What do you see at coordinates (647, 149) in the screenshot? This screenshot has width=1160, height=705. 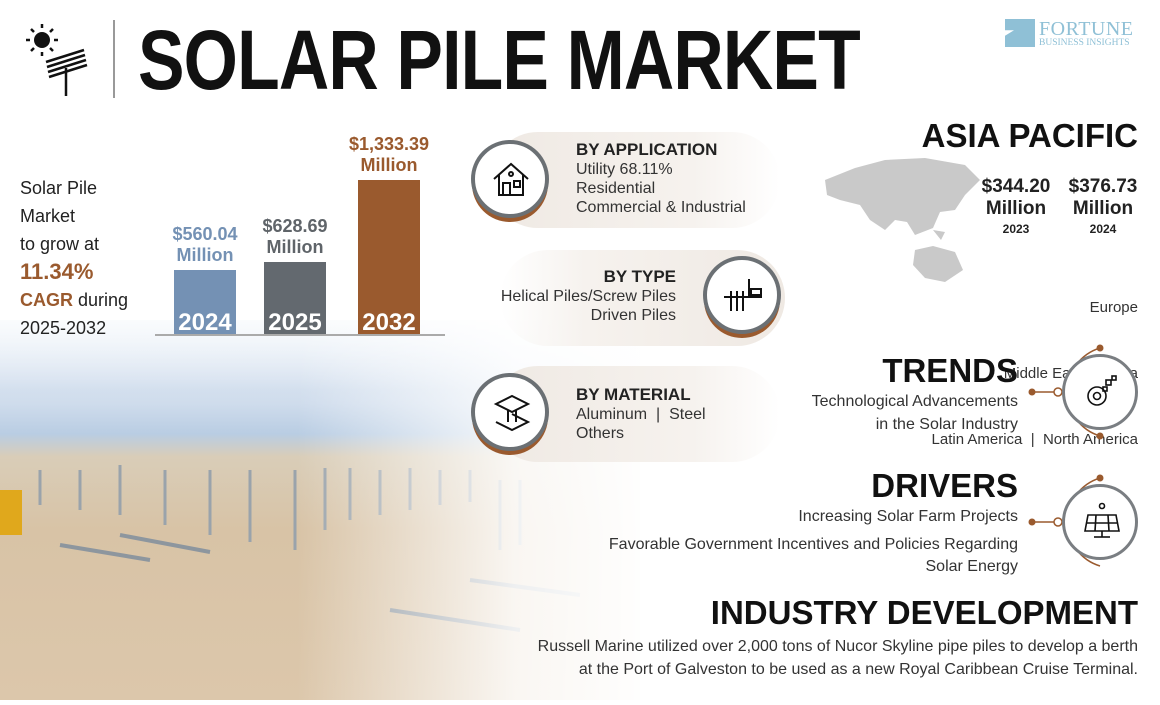 I see `application-title: BY APPLICATION` at bounding box center [647, 149].